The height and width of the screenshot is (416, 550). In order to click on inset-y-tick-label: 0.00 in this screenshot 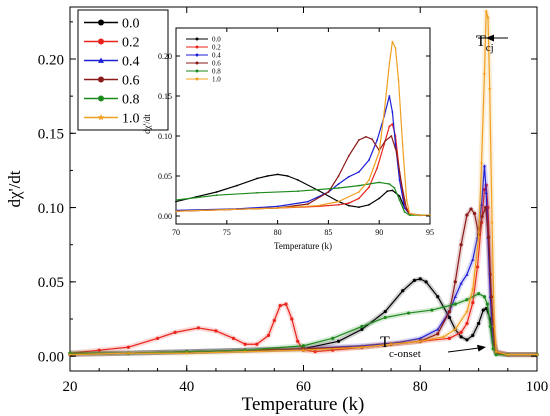, I will do `click(165, 216)`.